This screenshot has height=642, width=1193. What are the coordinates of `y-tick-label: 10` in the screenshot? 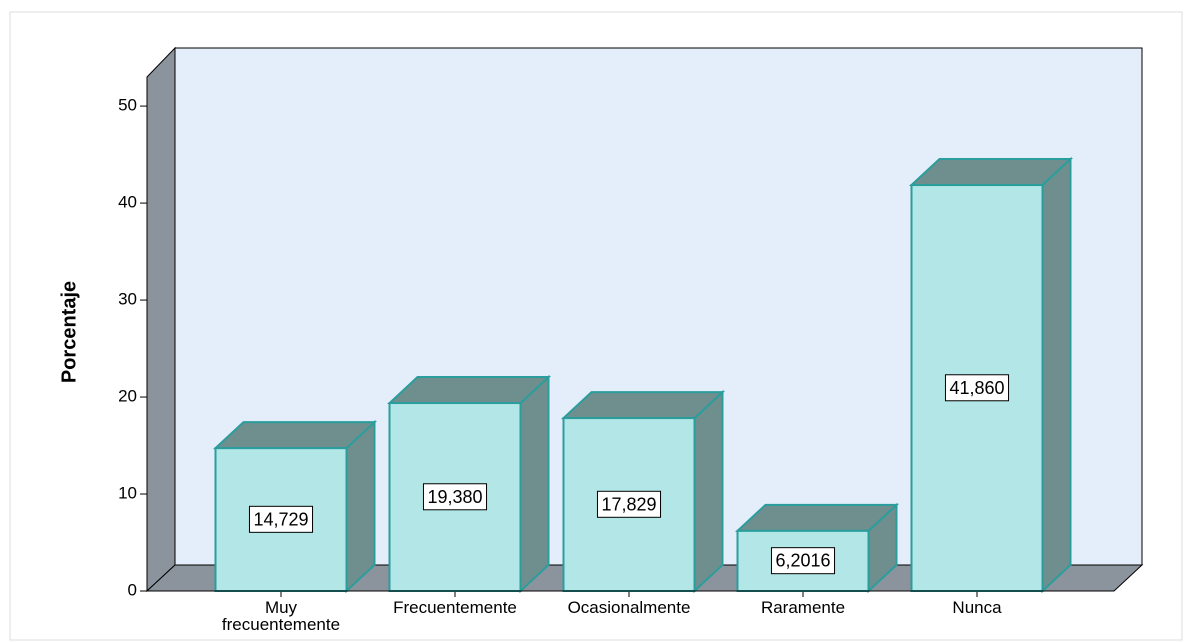 It's located at (127, 493).